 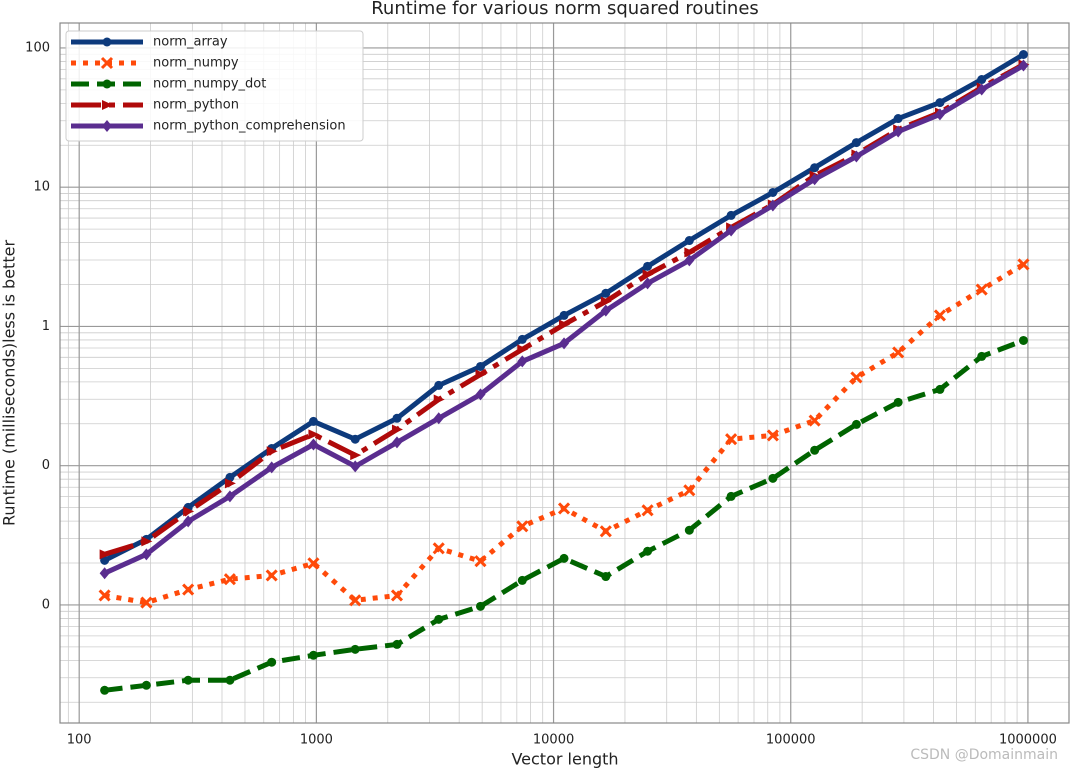 What do you see at coordinates (209, 84) in the screenshot?
I see `legend-label: norm_numpy_dot` at bounding box center [209, 84].